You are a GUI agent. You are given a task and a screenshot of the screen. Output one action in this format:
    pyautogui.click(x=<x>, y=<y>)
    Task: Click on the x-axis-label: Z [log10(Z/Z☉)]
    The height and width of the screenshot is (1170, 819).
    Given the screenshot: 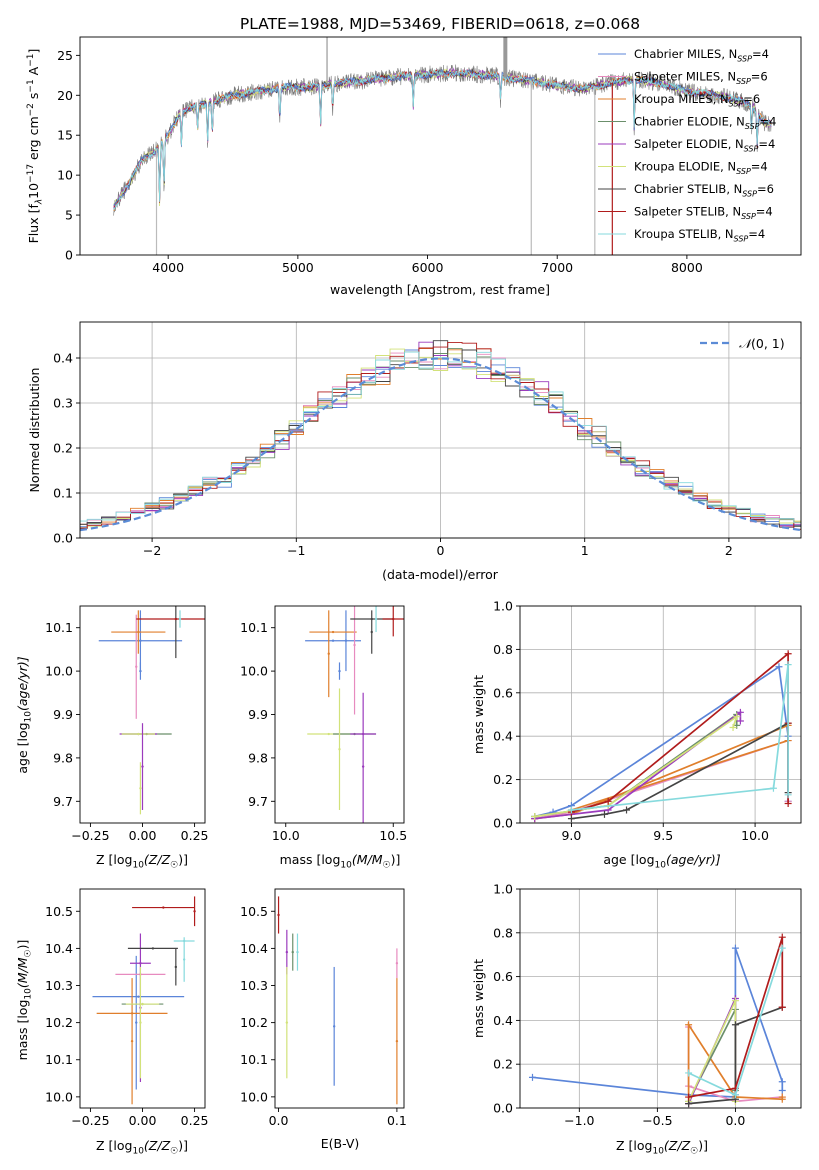 What is the action you would take?
    pyautogui.click(x=662, y=1147)
    